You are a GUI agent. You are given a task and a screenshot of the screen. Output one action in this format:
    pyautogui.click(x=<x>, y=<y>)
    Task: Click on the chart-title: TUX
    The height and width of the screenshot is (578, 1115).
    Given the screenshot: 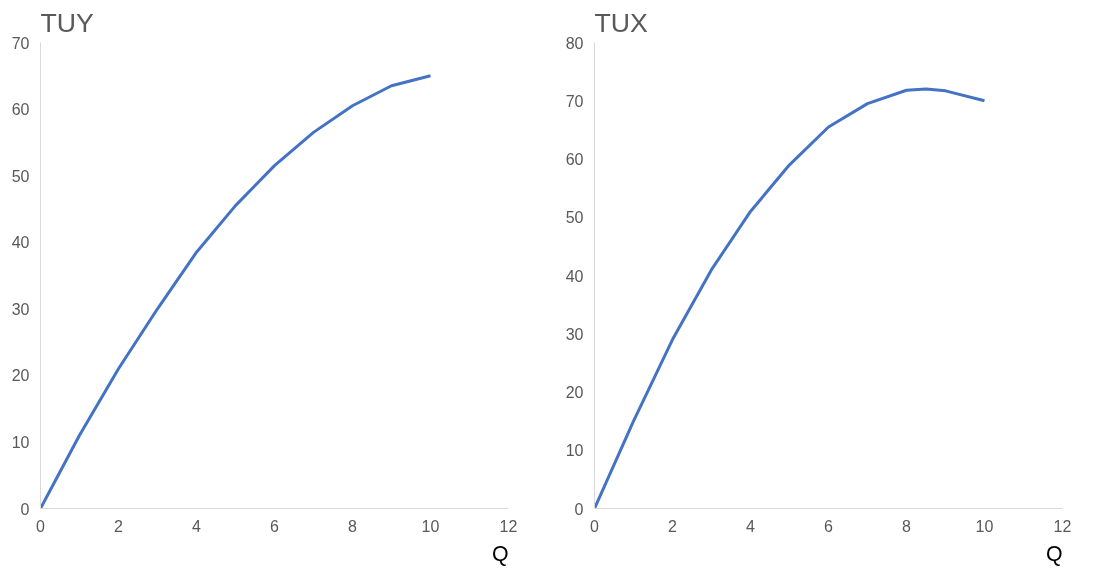 What is the action you would take?
    pyautogui.click(x=621, y=22)
    